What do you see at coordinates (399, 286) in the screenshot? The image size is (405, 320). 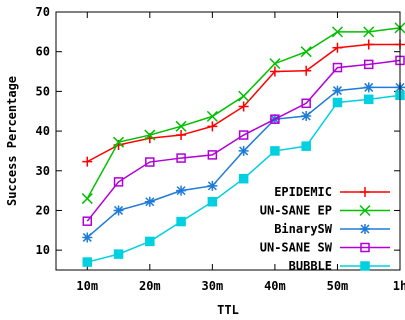 I see `x-tick-label: 1h` at bounding box center [399, 286].